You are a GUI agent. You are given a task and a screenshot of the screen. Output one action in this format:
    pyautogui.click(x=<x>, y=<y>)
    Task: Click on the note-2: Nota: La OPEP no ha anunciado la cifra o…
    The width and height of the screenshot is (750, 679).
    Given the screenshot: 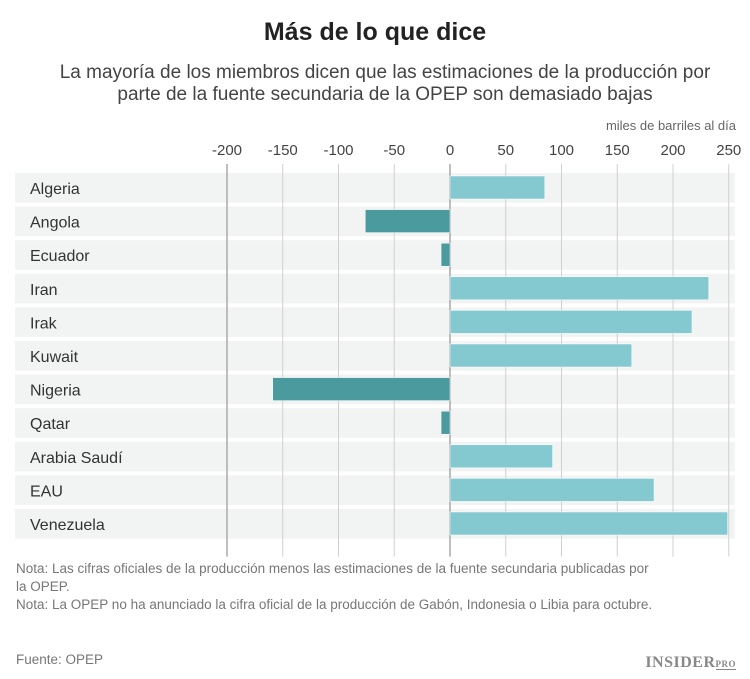 What is the action you would take?
    pyautogui.click(x=334, y=604)
    